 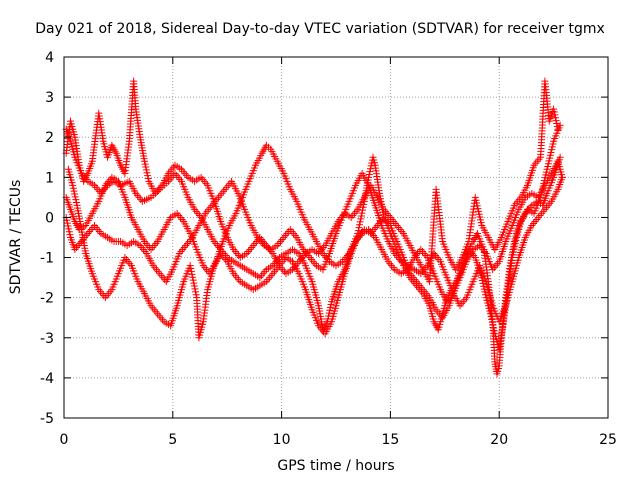 What do you see at coordinates (49, 178) in the screenshot?
I see `y-tick-label: 1` at bounding box center [49, 178].